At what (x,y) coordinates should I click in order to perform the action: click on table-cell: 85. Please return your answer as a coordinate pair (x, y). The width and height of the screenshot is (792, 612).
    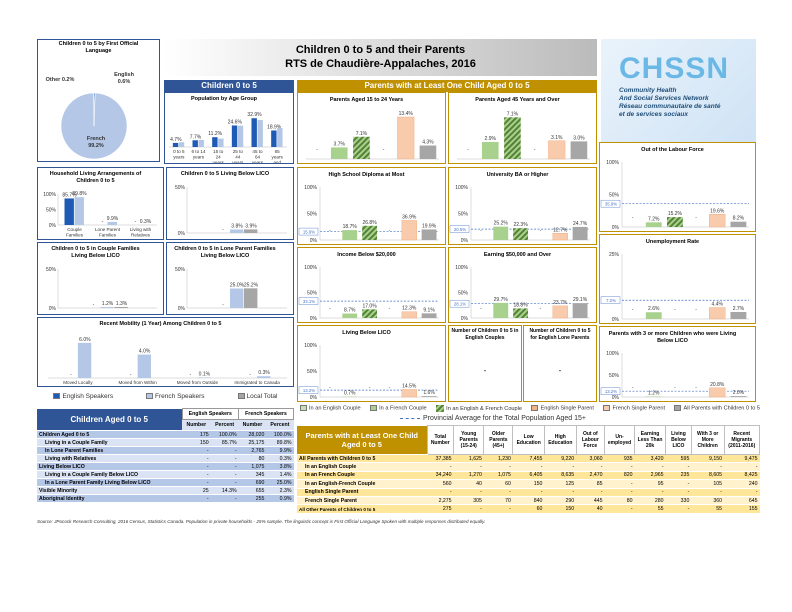
    Looking at the image, I should click on (590, 484).